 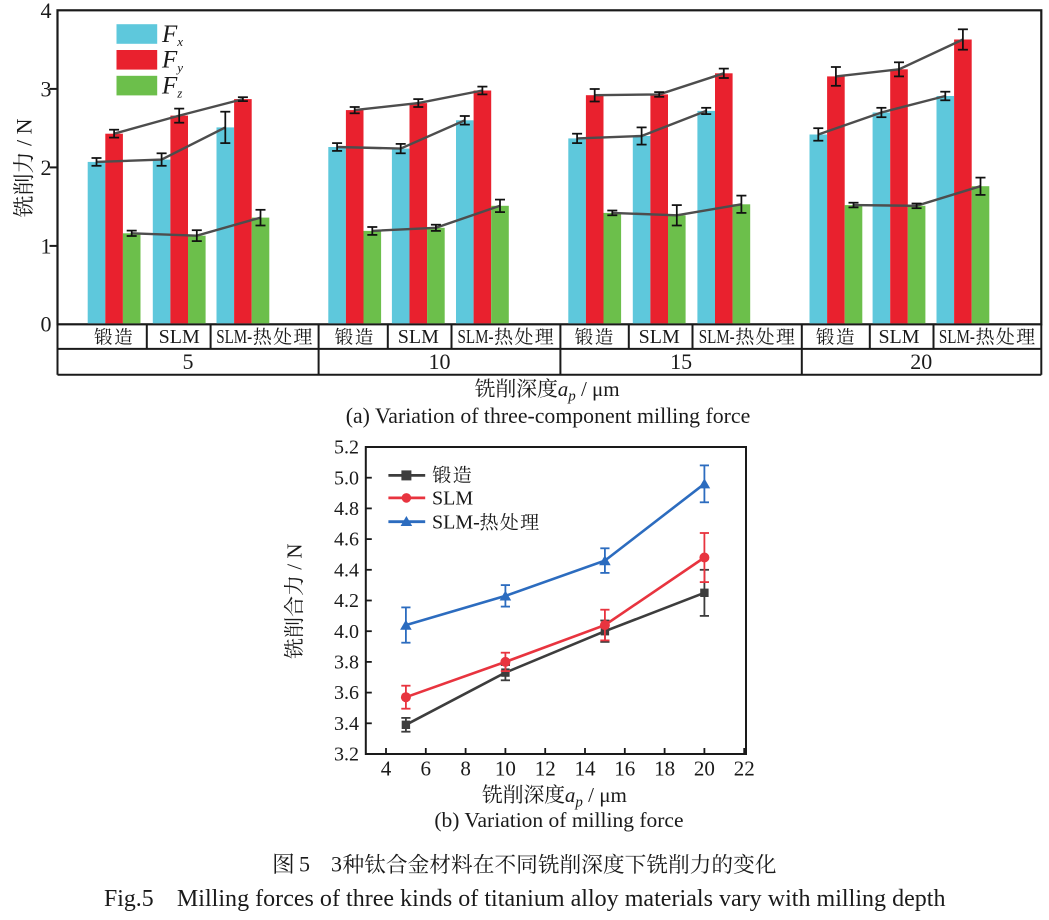 What do you see at coordinates (346, 663) in the screenshot?
I see `svg-text: 3.8` at bounding box center [346, 663].